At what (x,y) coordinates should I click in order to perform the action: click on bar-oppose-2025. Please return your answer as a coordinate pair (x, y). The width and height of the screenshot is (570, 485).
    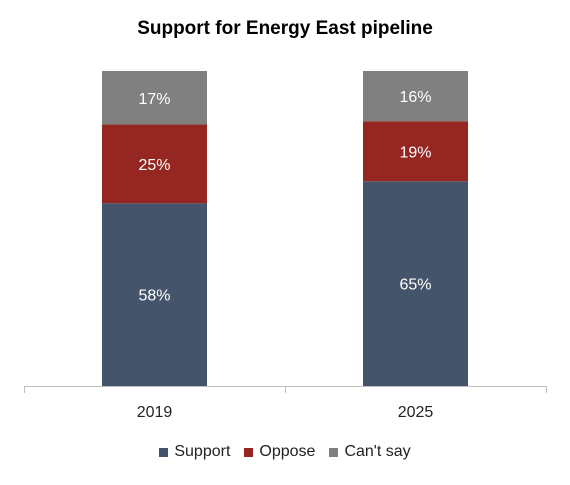
    Looking at the image, I should click on (415, 151).